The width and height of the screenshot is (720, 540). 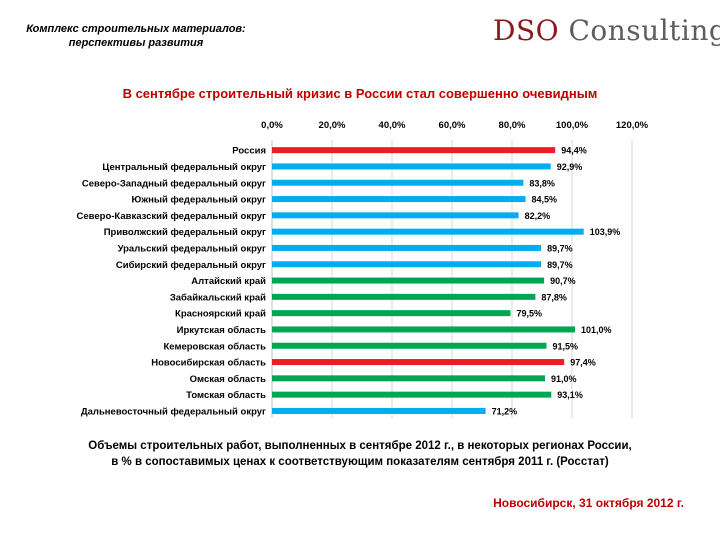 What do you see at coordinates (538, 216) in the screenshot?
I see `bar-value-label: 82,2%` at bounding box center [538, 216].